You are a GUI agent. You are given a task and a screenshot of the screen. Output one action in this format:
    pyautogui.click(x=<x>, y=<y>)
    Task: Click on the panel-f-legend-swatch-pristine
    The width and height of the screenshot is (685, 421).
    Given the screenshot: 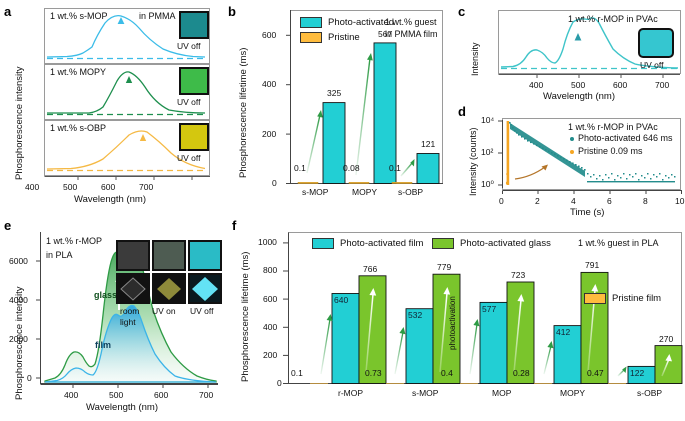 What is the action you would take?
    pyautogui.click(x=595, y=298)
    